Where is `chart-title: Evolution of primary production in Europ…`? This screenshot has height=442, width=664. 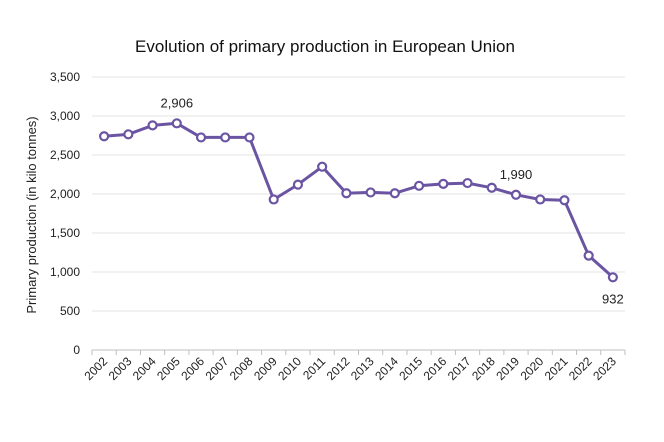
chart-title: Evolution of primary production in Europ… is located at coordinates (325, 46).